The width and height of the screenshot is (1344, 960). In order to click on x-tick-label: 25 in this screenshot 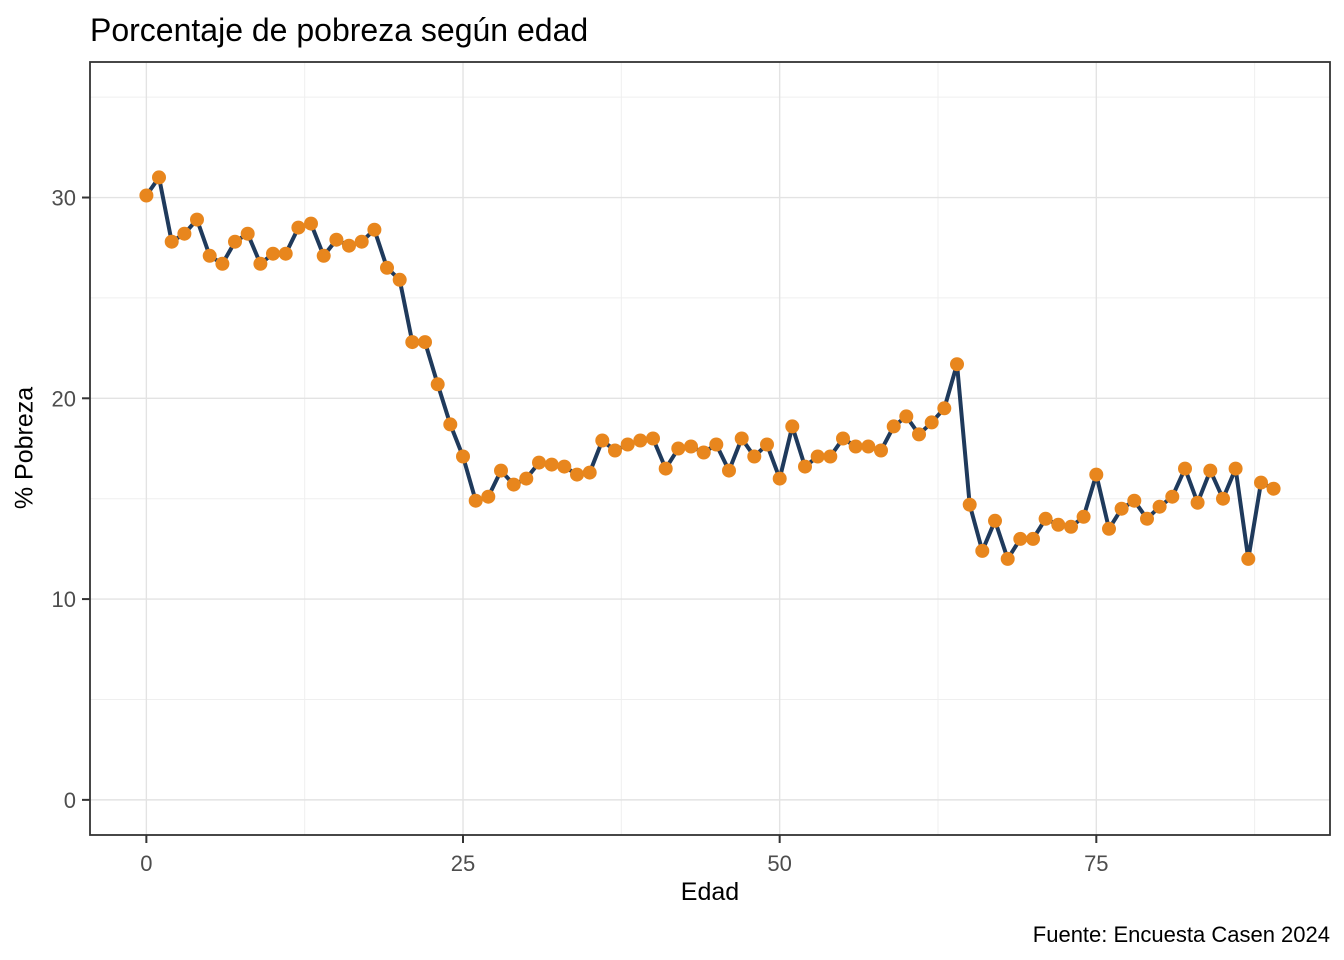, I will do `click(463, 863)`.